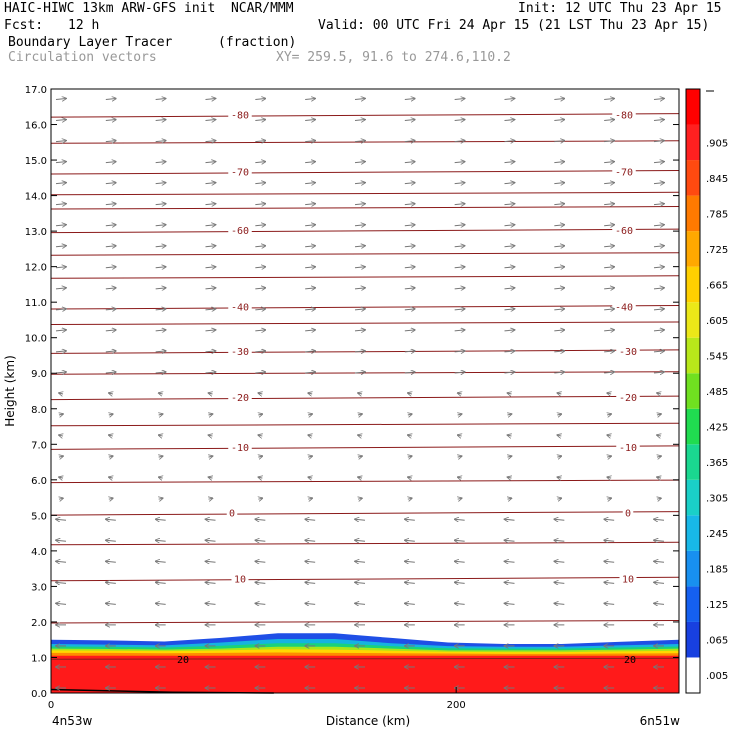  What do you see at coordinates (39, 552) in the screenshot?
I see `y-tick-label: 4.0` at bounding box center [39, 552].